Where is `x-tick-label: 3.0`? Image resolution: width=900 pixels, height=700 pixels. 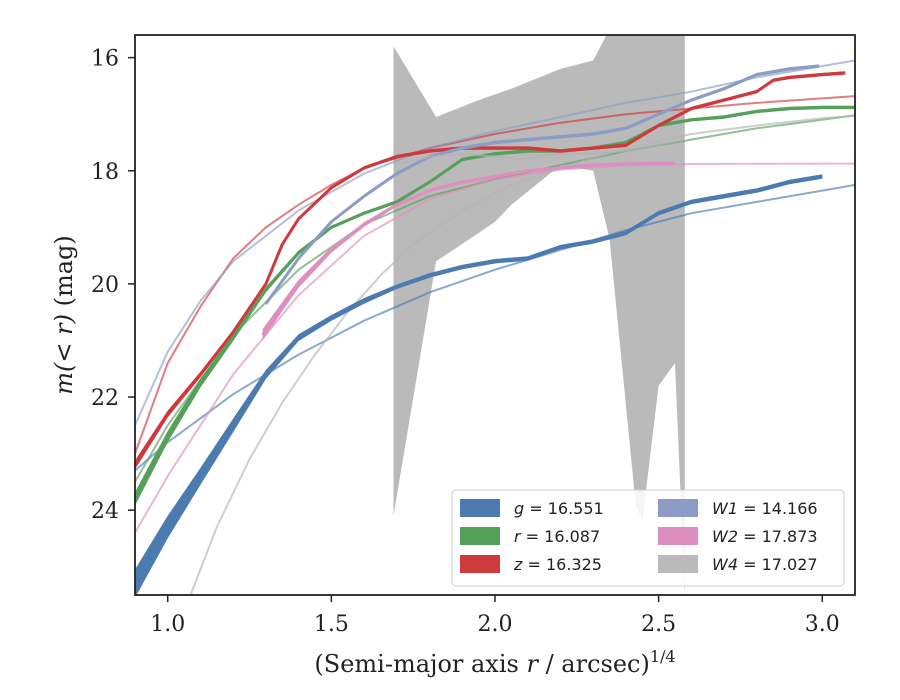 x-tick-label: 3.0 is located at coordinates (822, 624).